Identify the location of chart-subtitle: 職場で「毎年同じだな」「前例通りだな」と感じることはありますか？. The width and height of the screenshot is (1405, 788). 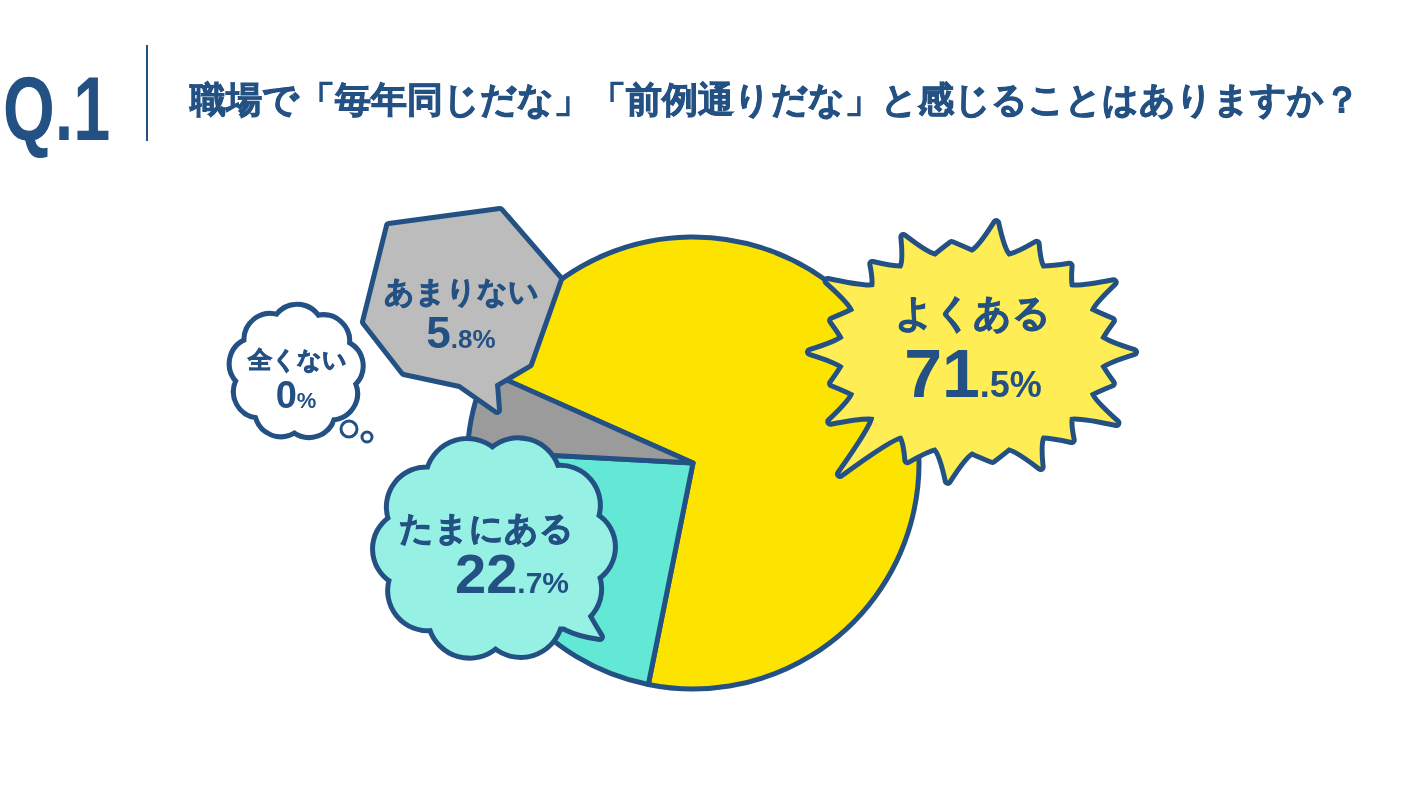
(774, 99).